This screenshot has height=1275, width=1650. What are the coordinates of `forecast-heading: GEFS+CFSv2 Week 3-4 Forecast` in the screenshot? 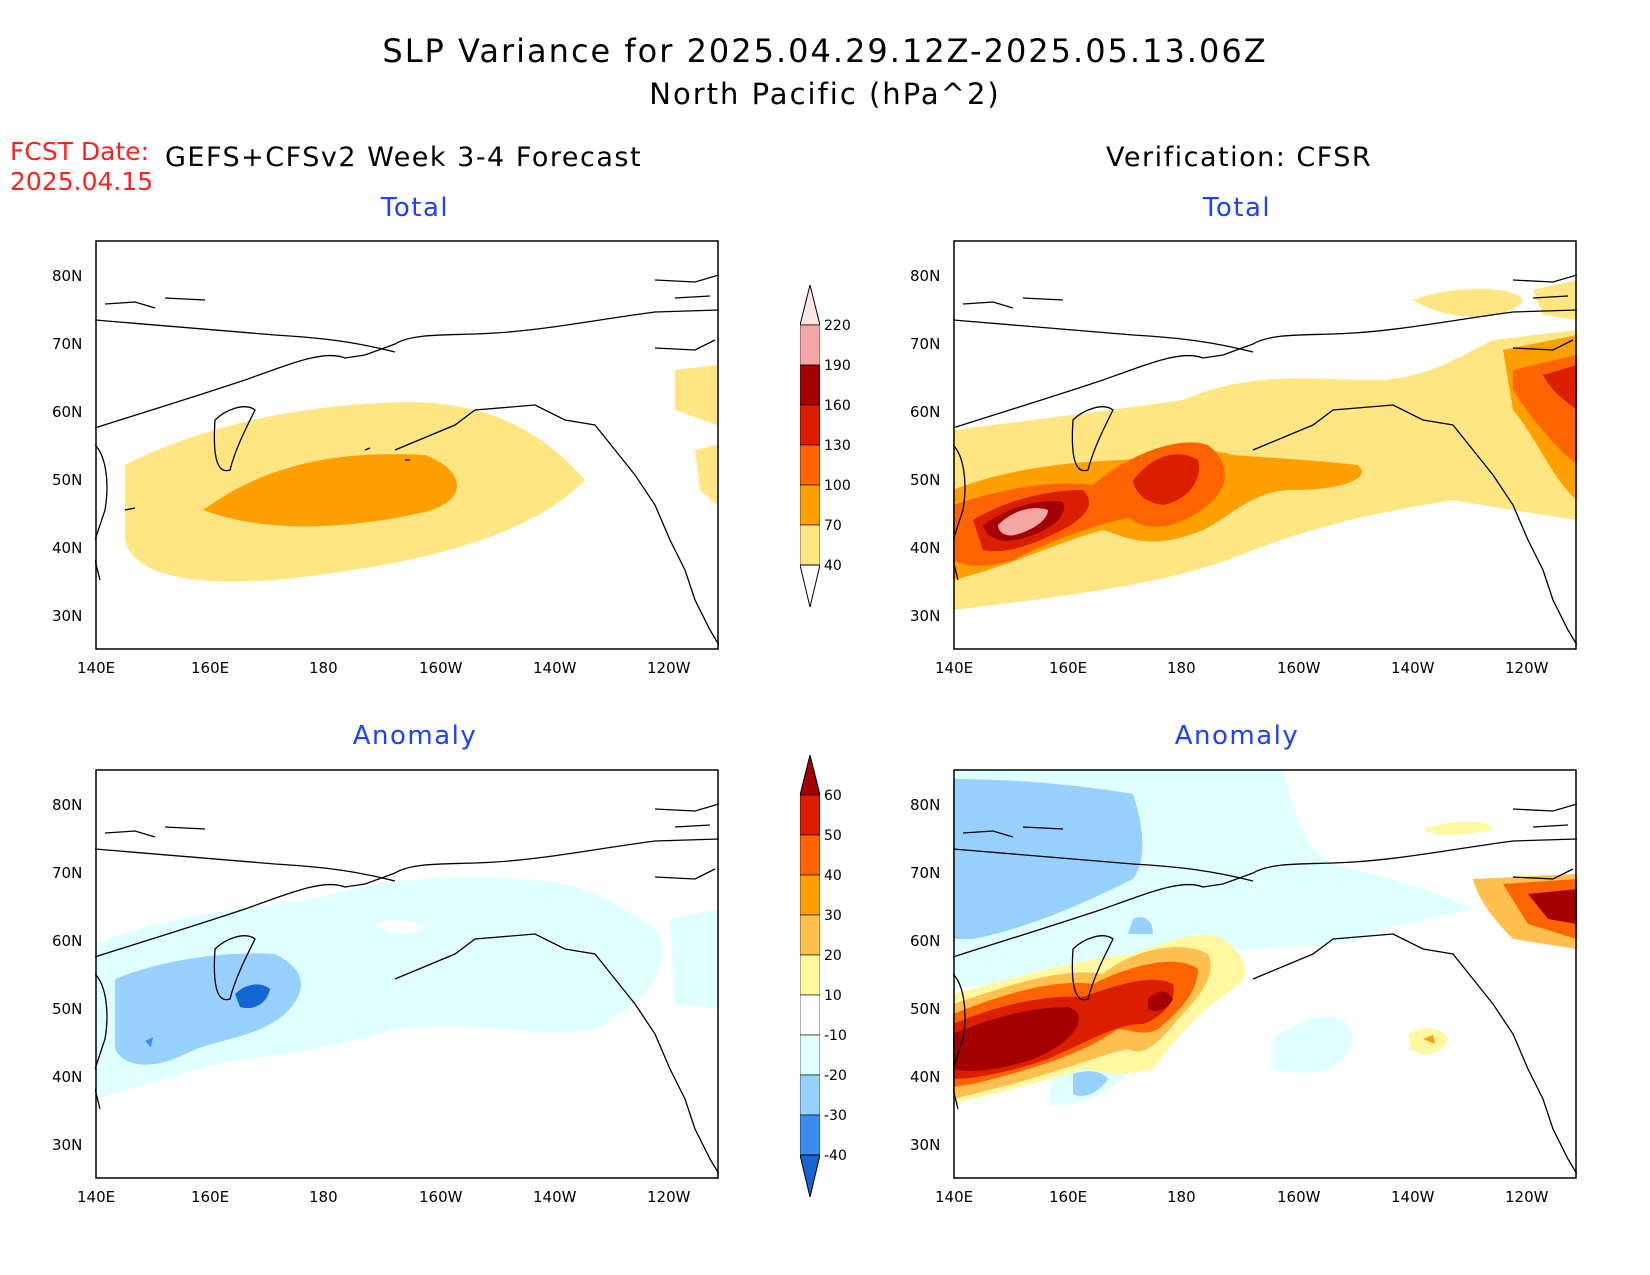 It's located at (404, 157).